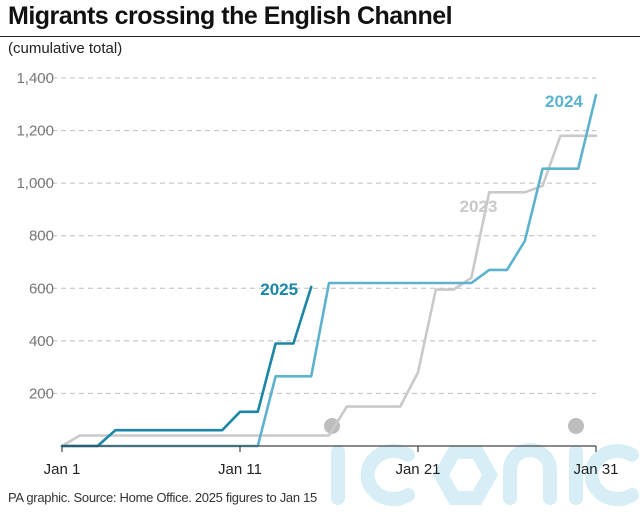 The image size is (640, 514). I want to click on watermark-hexagon, so click(465, 475).